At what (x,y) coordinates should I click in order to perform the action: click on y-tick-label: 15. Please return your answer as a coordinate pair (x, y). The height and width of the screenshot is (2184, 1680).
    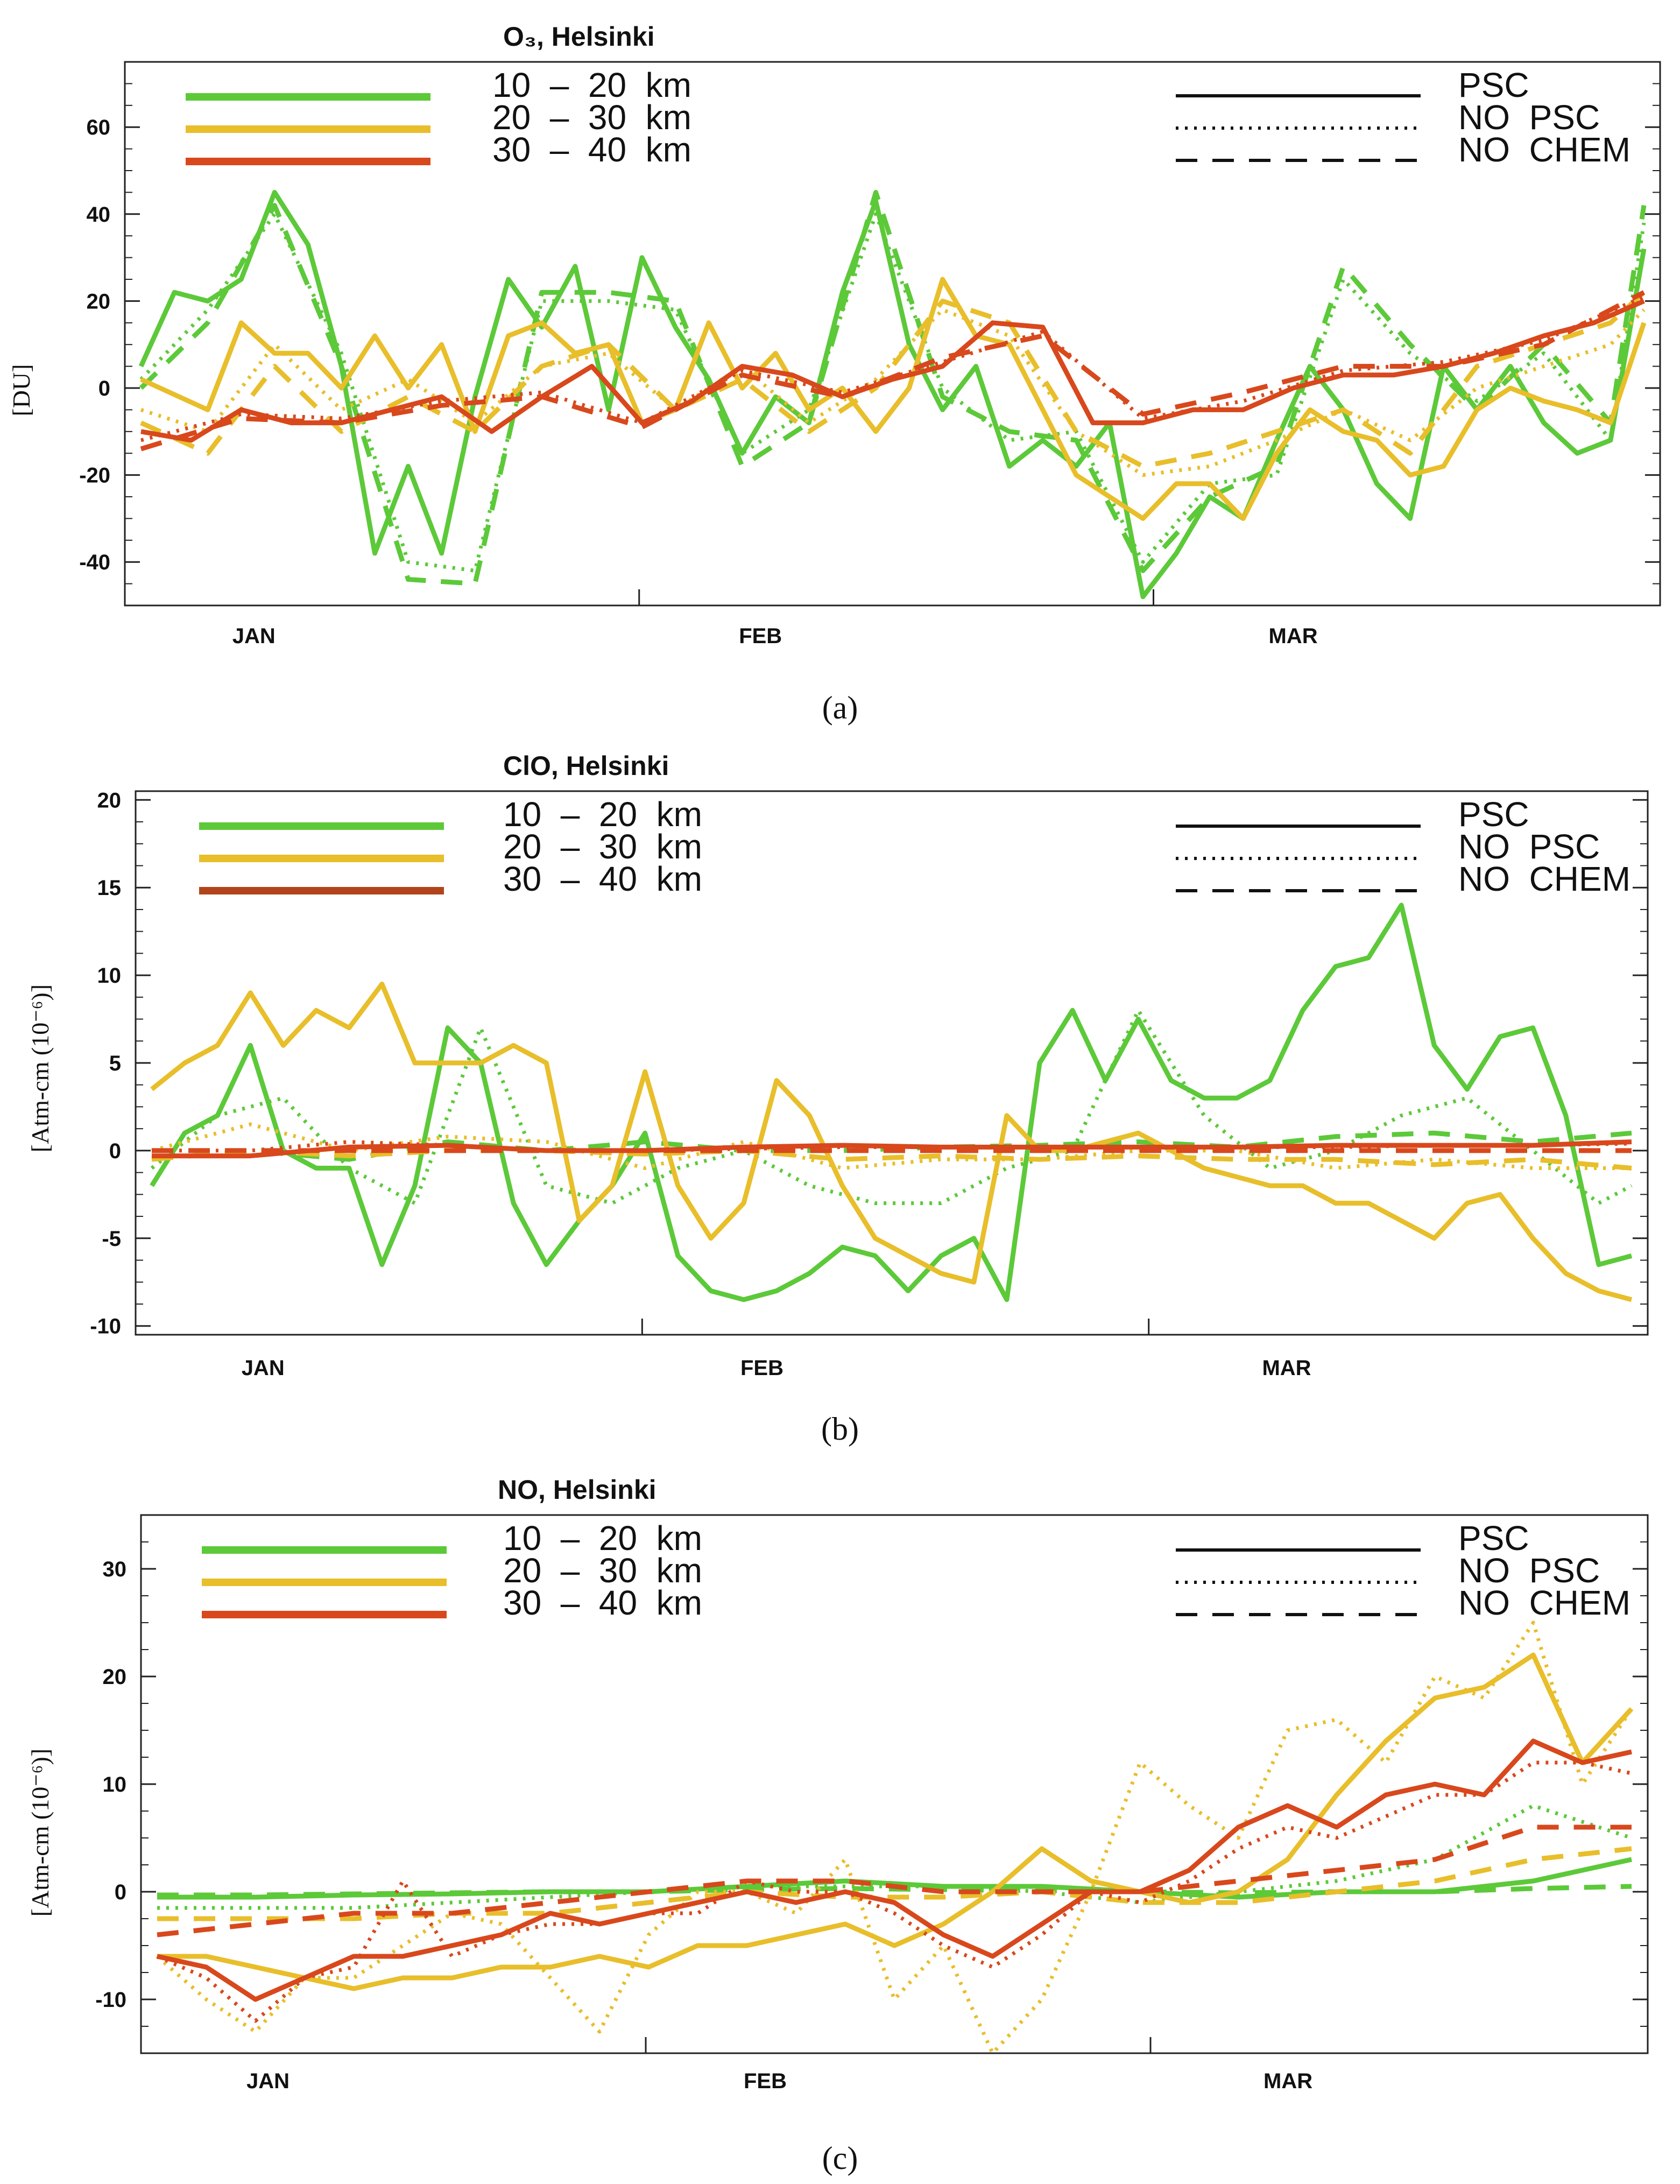
    Looking at the image, I should click on (109, 888).